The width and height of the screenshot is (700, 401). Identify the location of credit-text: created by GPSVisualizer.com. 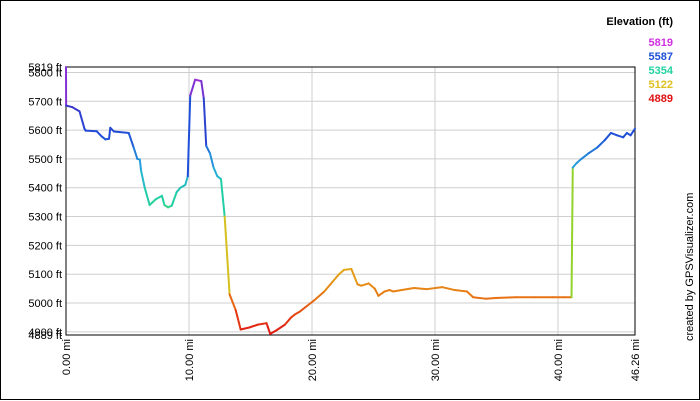
(690, 267).